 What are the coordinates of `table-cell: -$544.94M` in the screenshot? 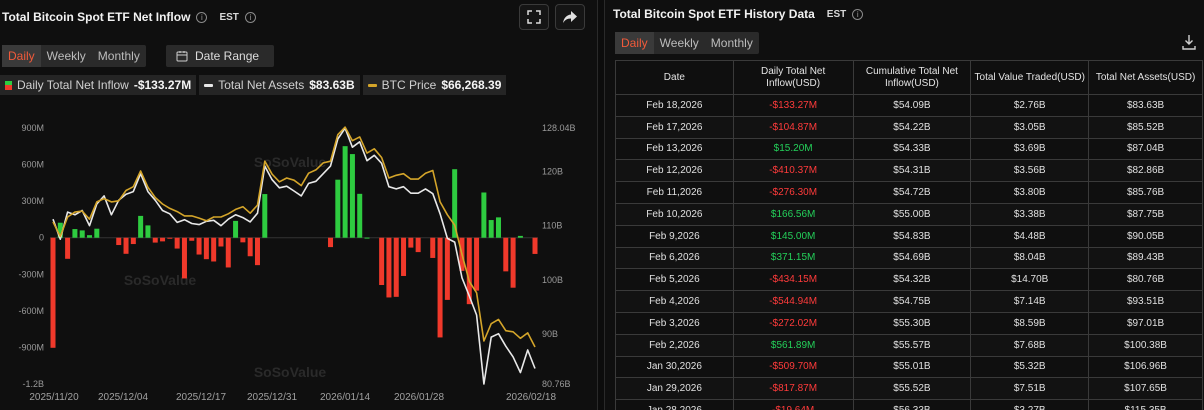 It's located at (793, 301).